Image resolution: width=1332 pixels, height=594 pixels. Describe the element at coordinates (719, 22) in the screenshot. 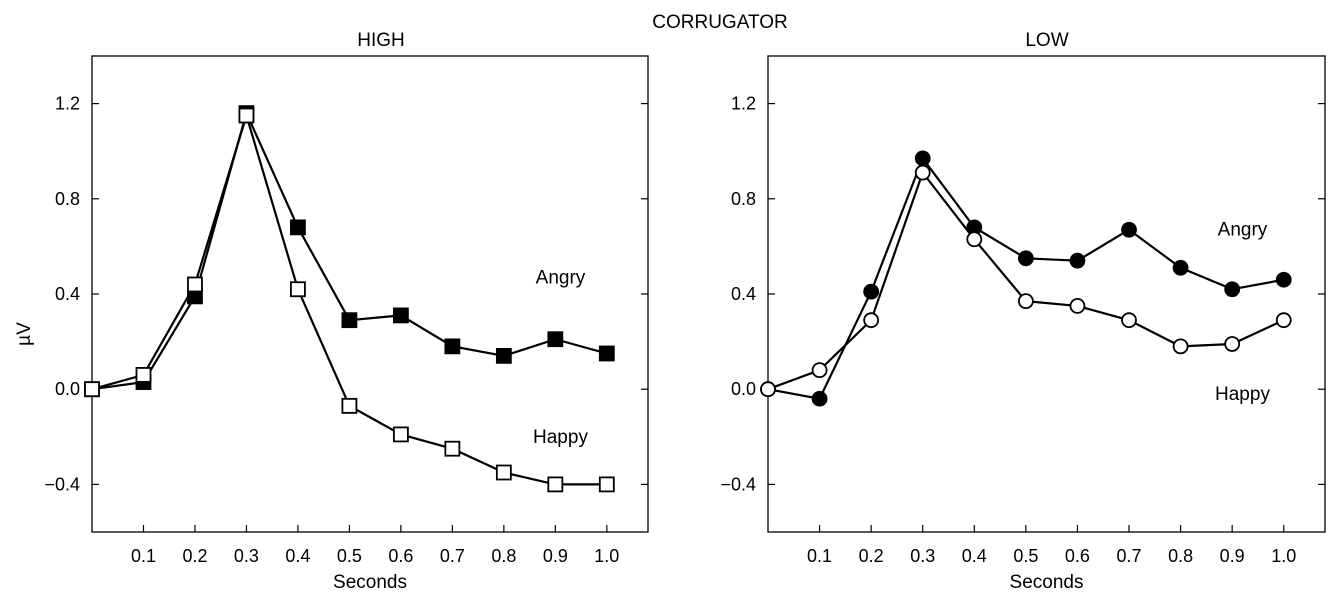

I see `figure-title: CORRUGATOR` at that location.